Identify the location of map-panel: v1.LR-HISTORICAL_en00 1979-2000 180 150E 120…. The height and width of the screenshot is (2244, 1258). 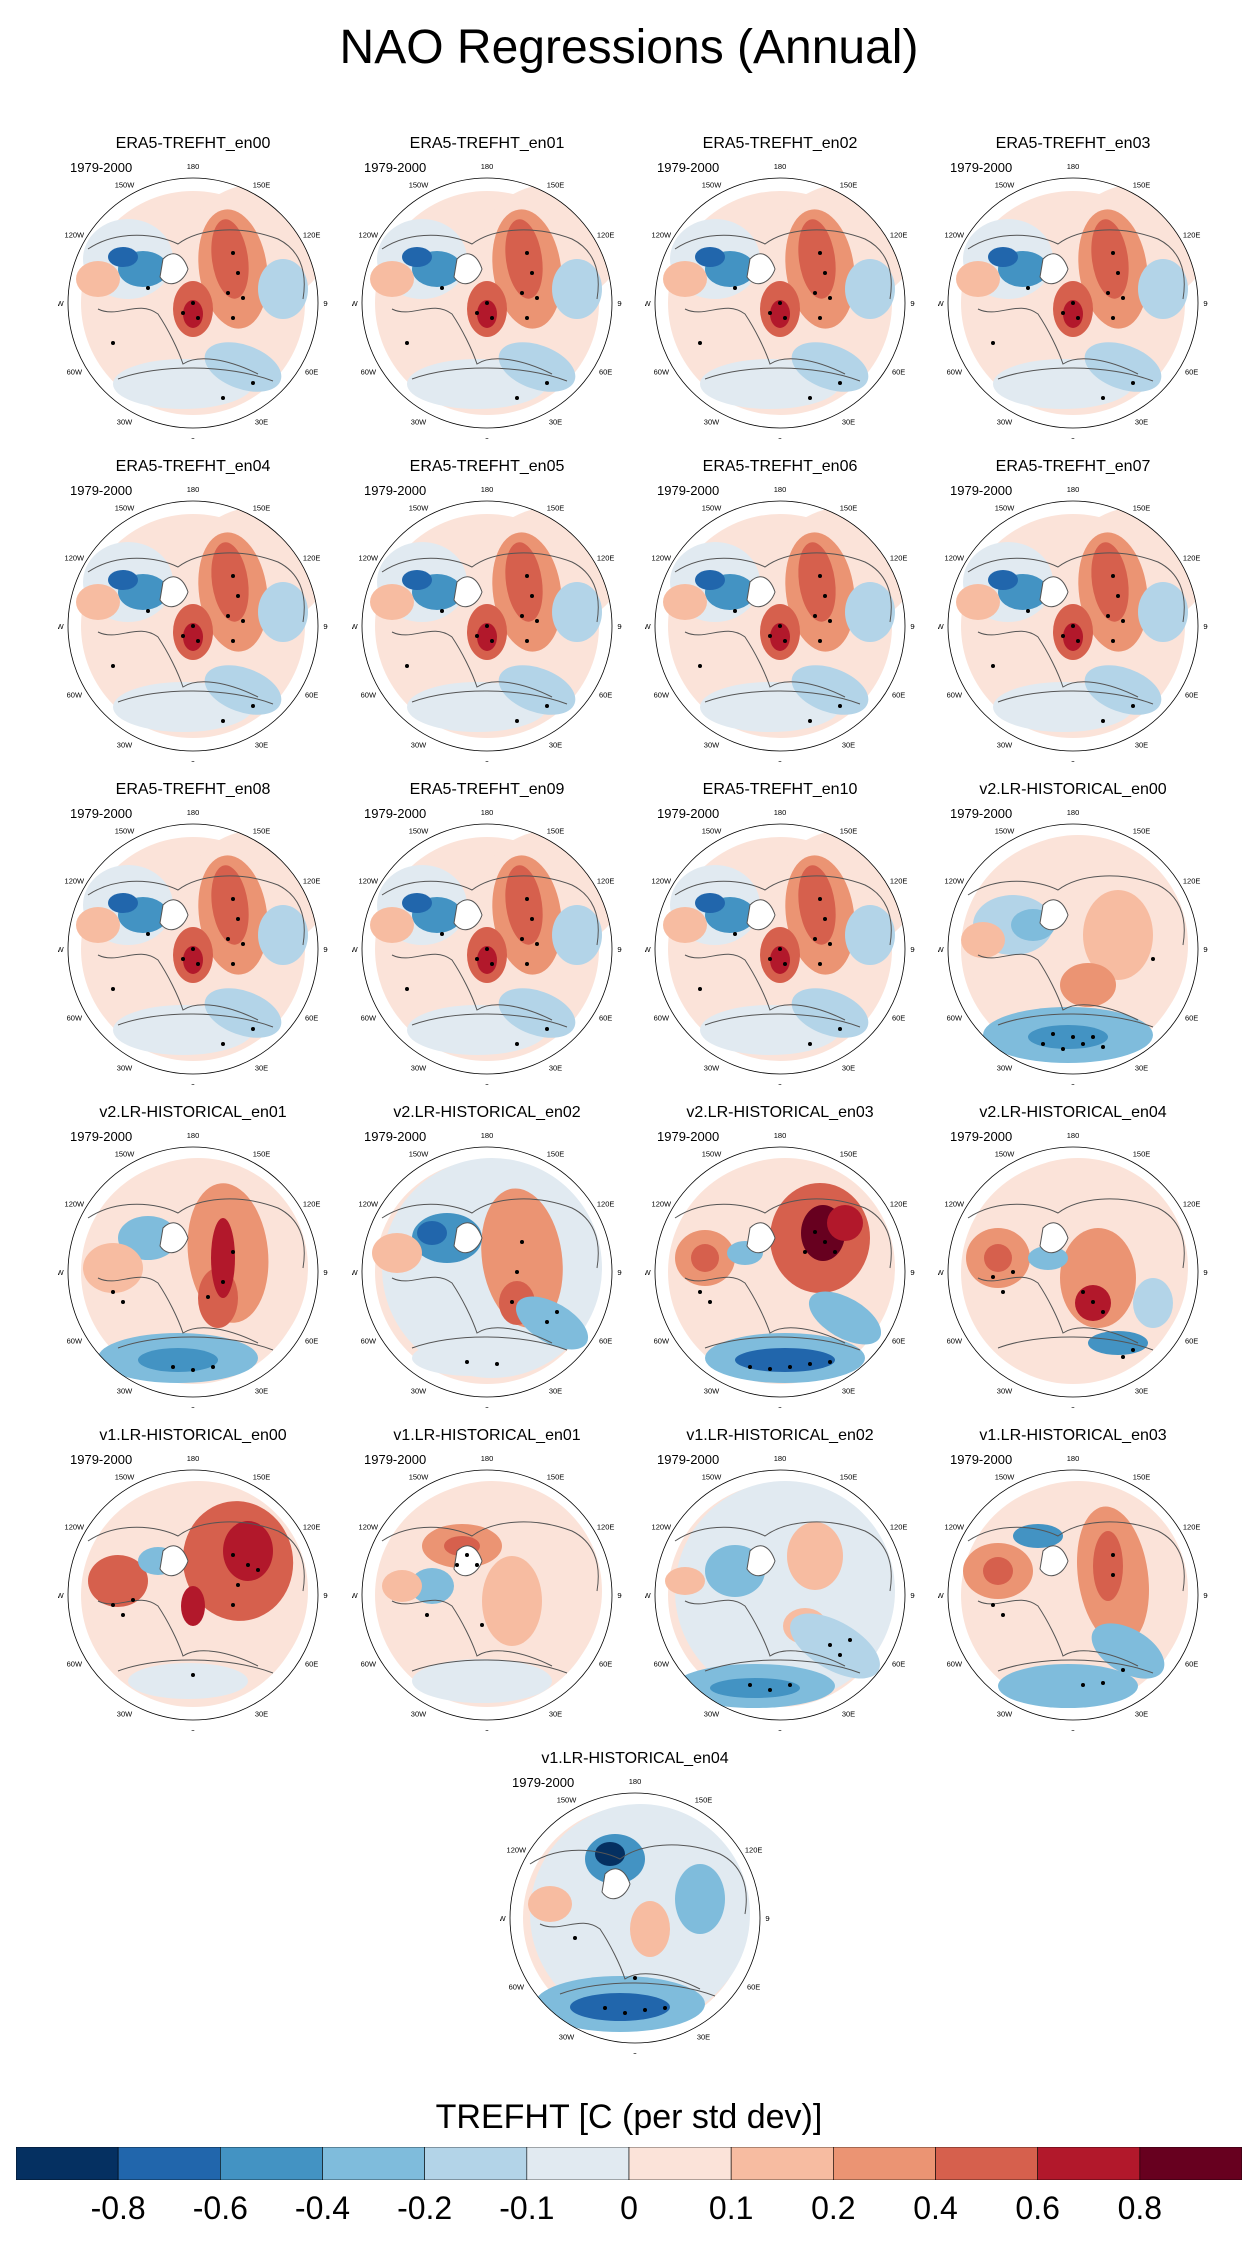
(193, 1579).